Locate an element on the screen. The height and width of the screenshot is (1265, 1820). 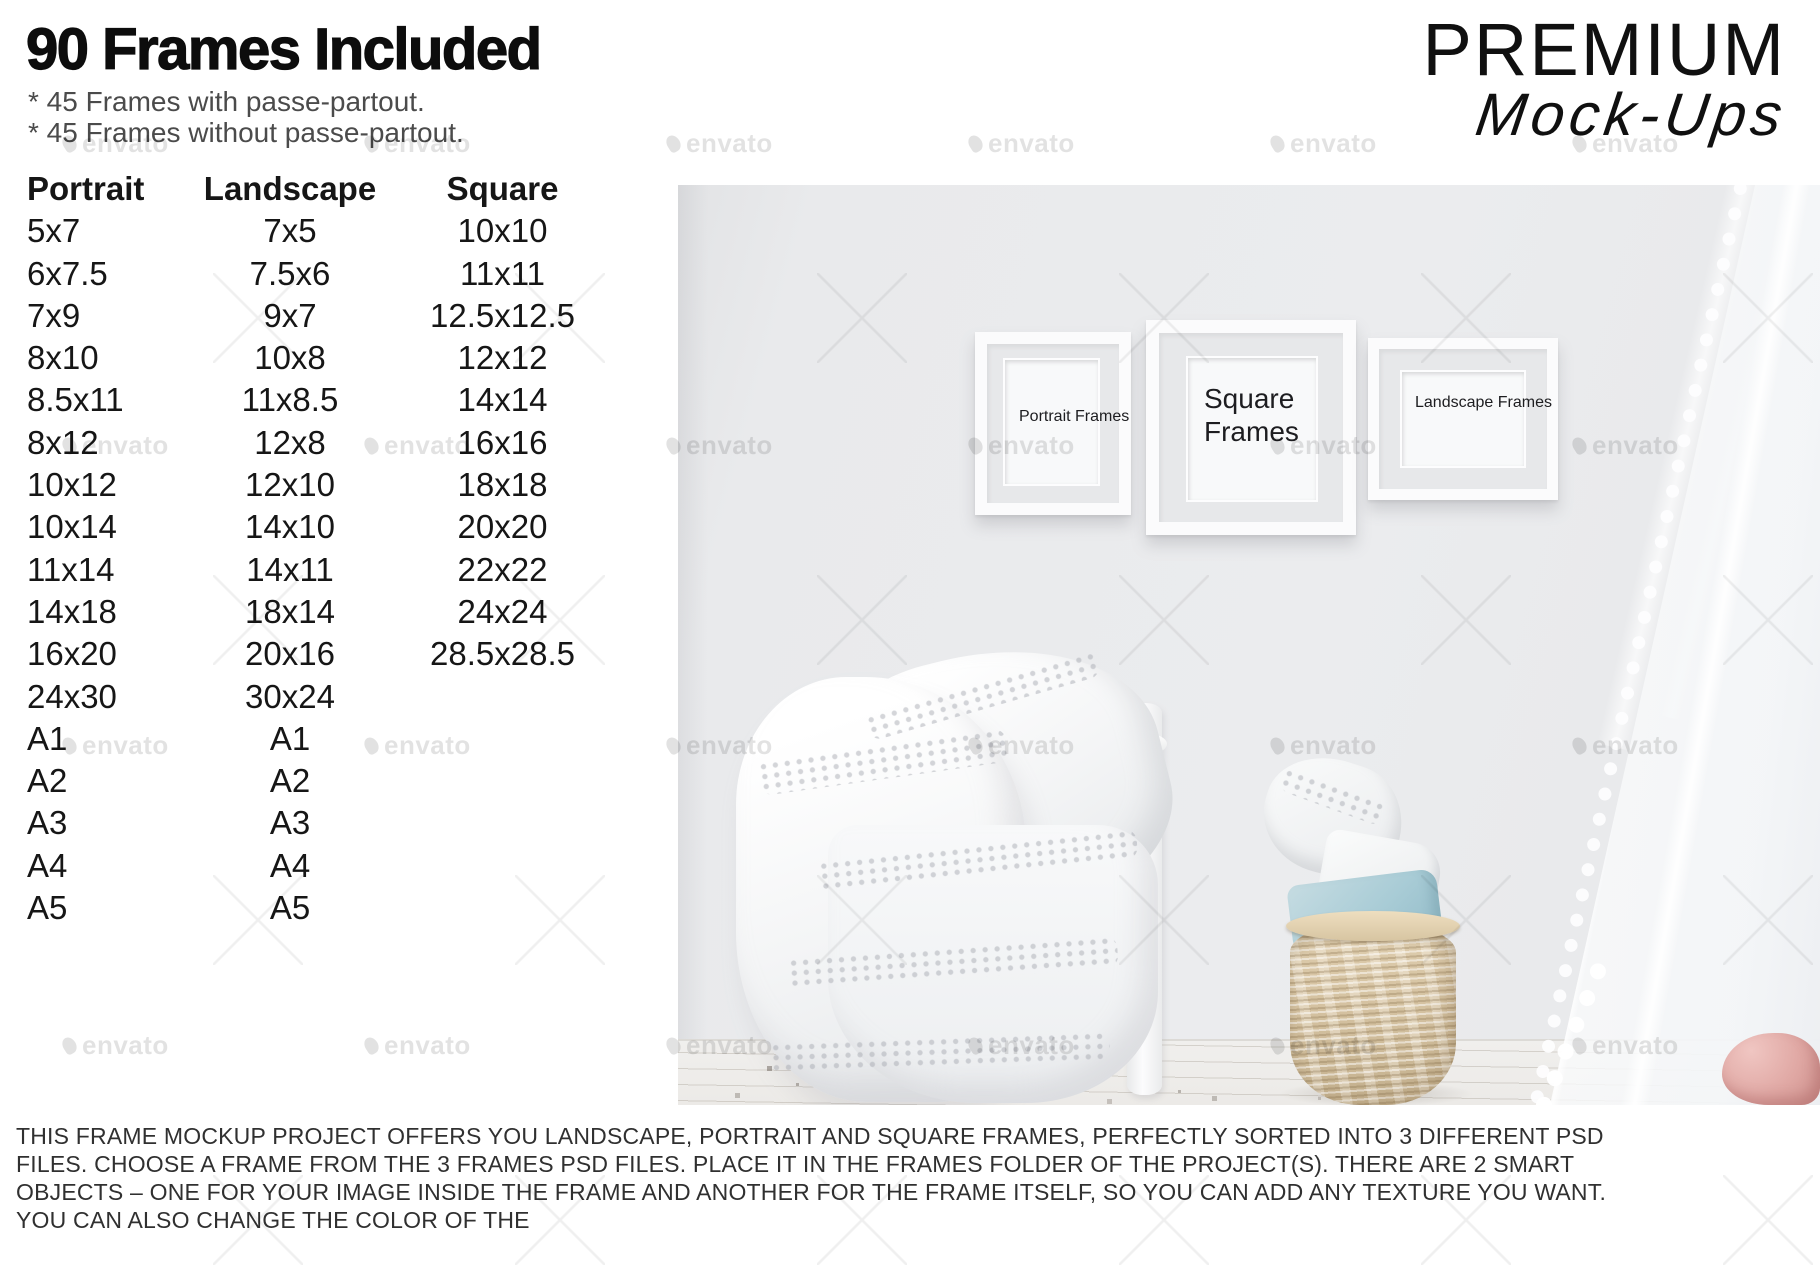
size-cell: 10x10 is located at coordinates (502, 231).